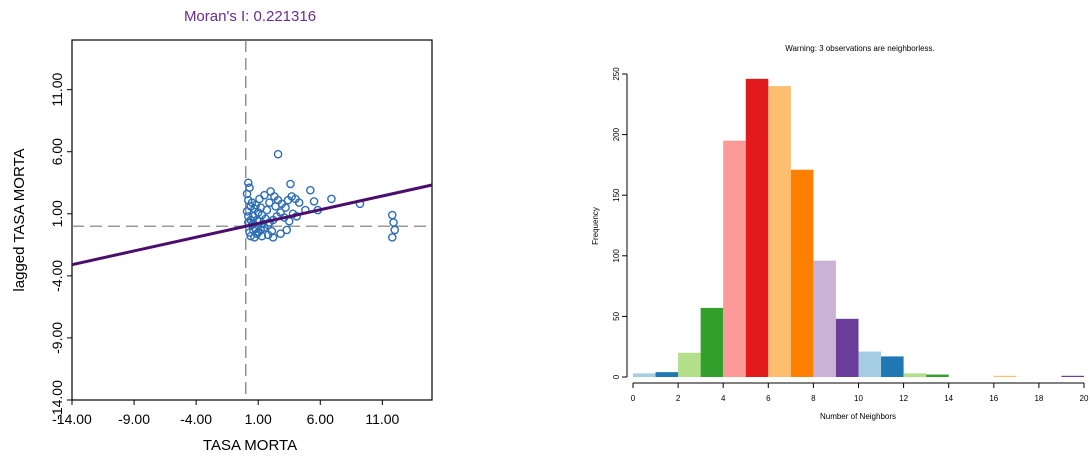 The image size is (1090, 461). I want to click on scatter-x-tick-label: 1.00, so click(258, 419).